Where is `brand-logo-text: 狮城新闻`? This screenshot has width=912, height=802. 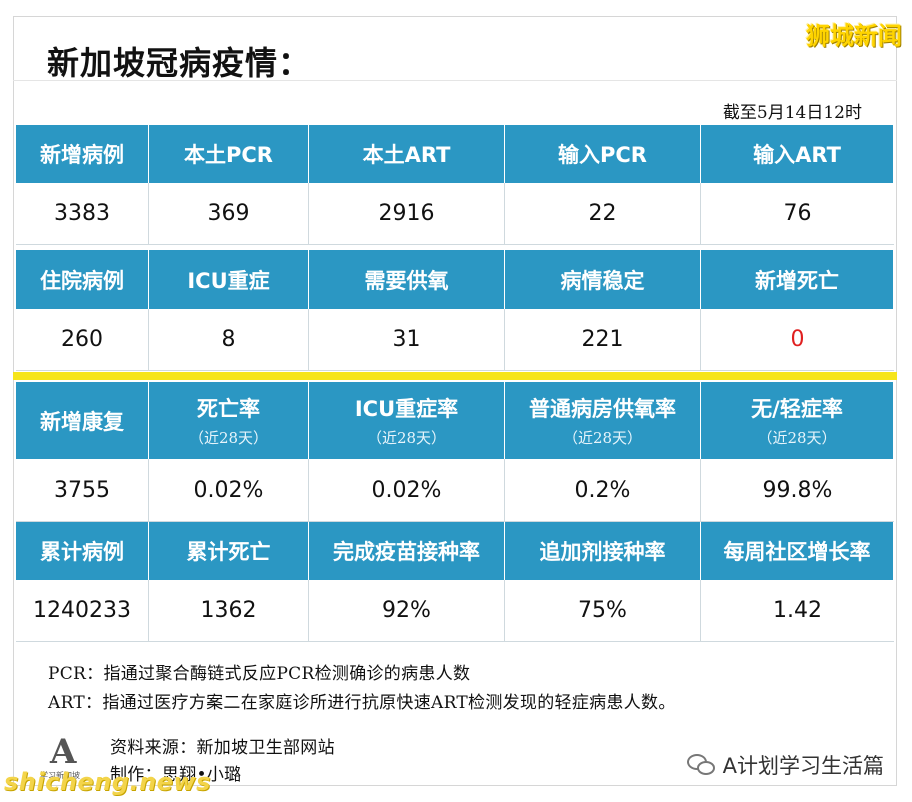 brand-logo-text: 狮城新闻 is located at coordinates (854, 36).